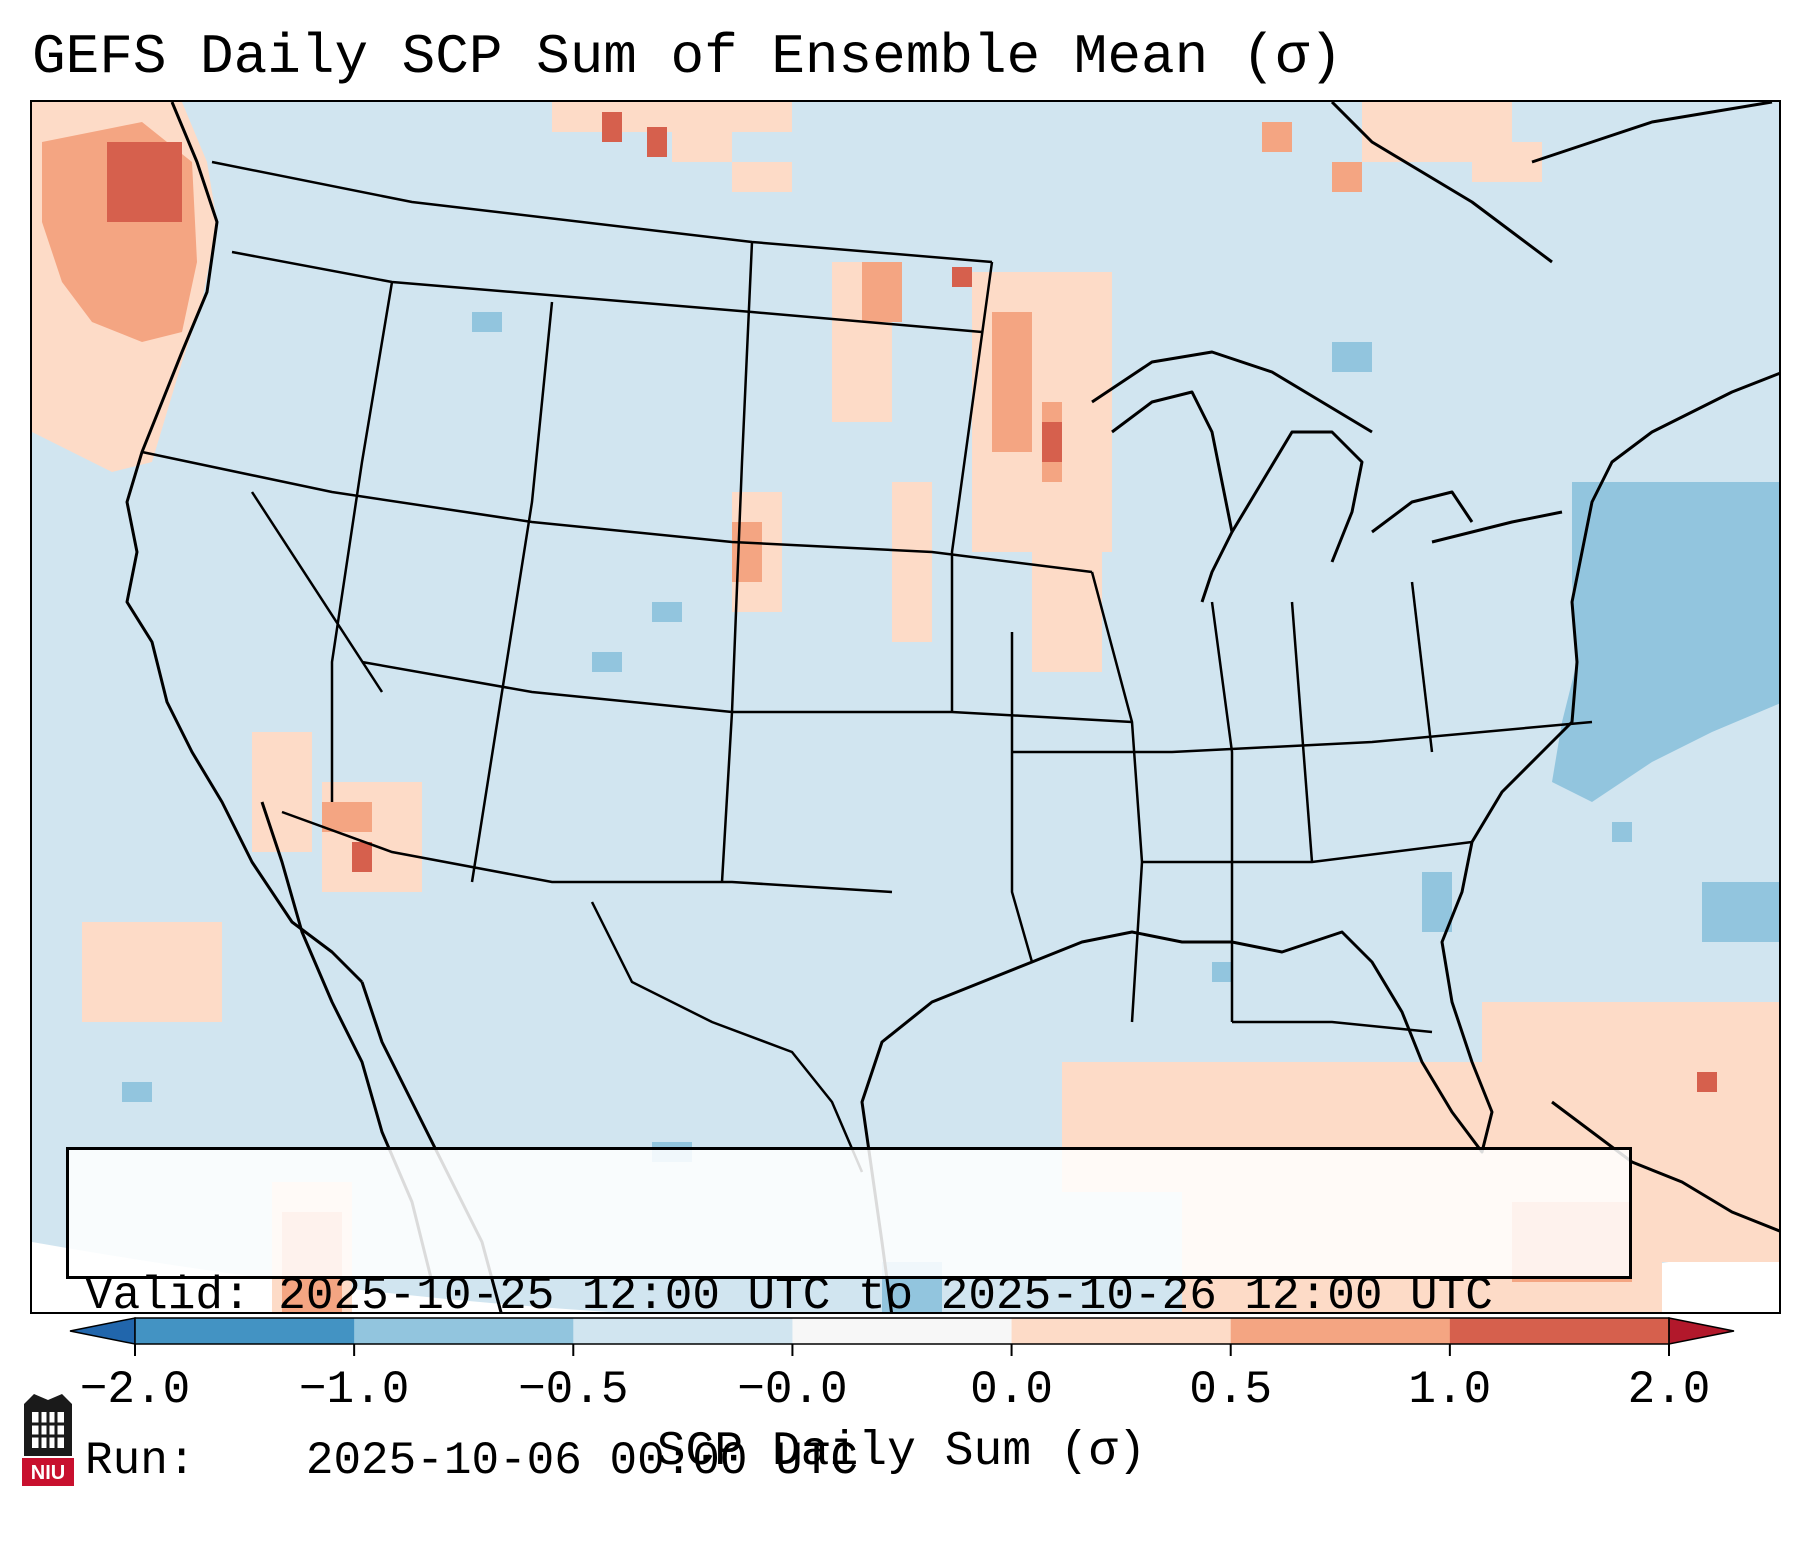 The height and width of the screenshot is (1544, 1803). What do you see at coordinates (792, 1390) in the screenshot?
I see `colorbar-tick-label: −0.0` at bounding box center [792, 1390].